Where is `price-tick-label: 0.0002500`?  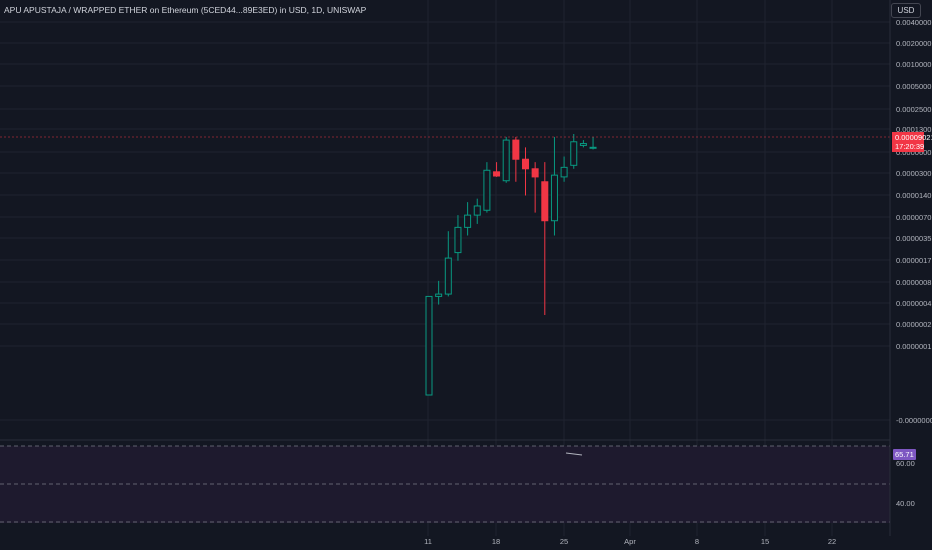
price-tick-label: 0.0002500 is located at coordinates (913, 109).